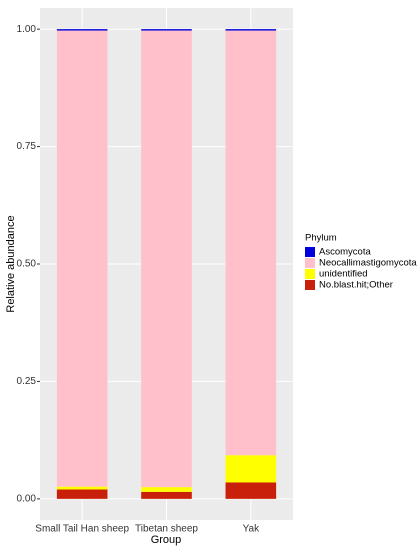 This screenshot has width=419, height=550. I want to click on legend-label: Ascomycota, so click(345, 252).